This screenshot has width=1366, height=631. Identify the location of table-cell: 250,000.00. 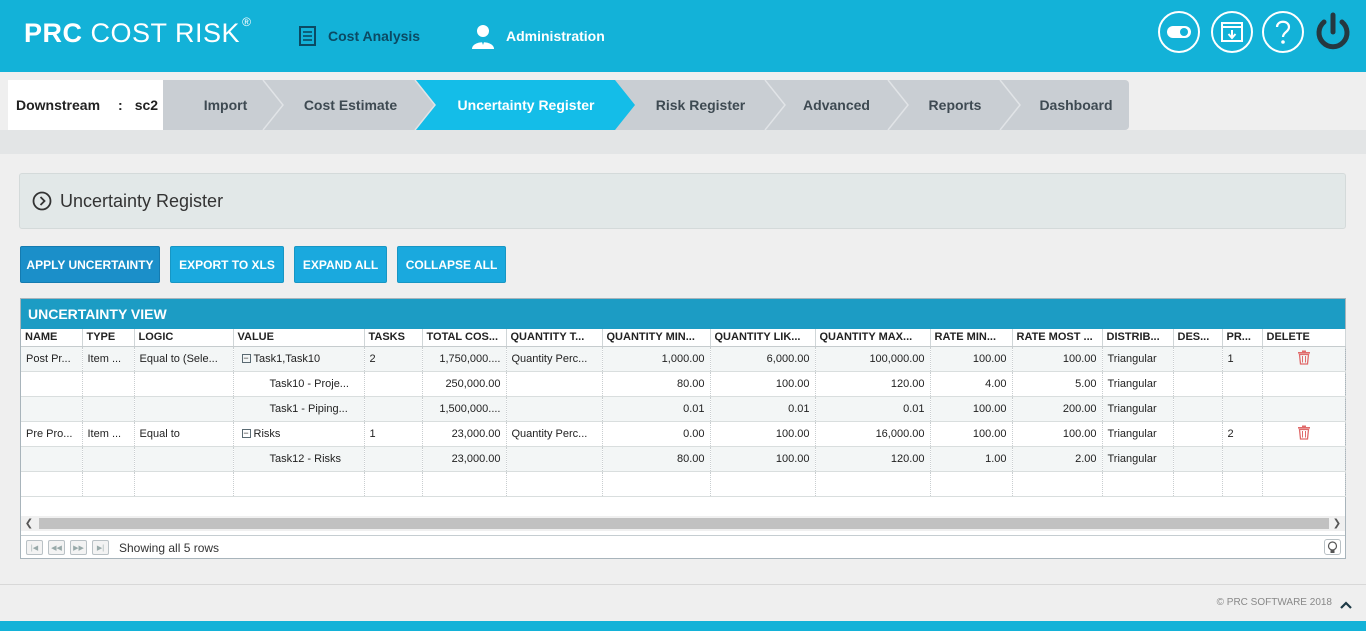
(464, 384).